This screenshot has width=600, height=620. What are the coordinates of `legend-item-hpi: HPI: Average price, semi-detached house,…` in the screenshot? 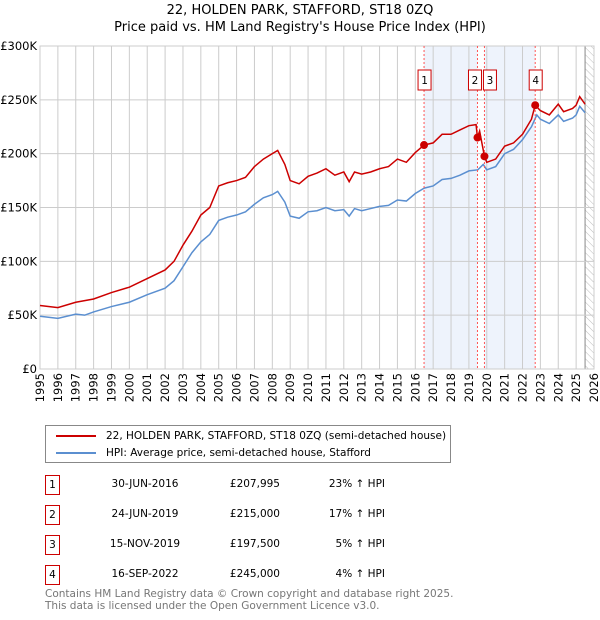 It's located at (213, 453).